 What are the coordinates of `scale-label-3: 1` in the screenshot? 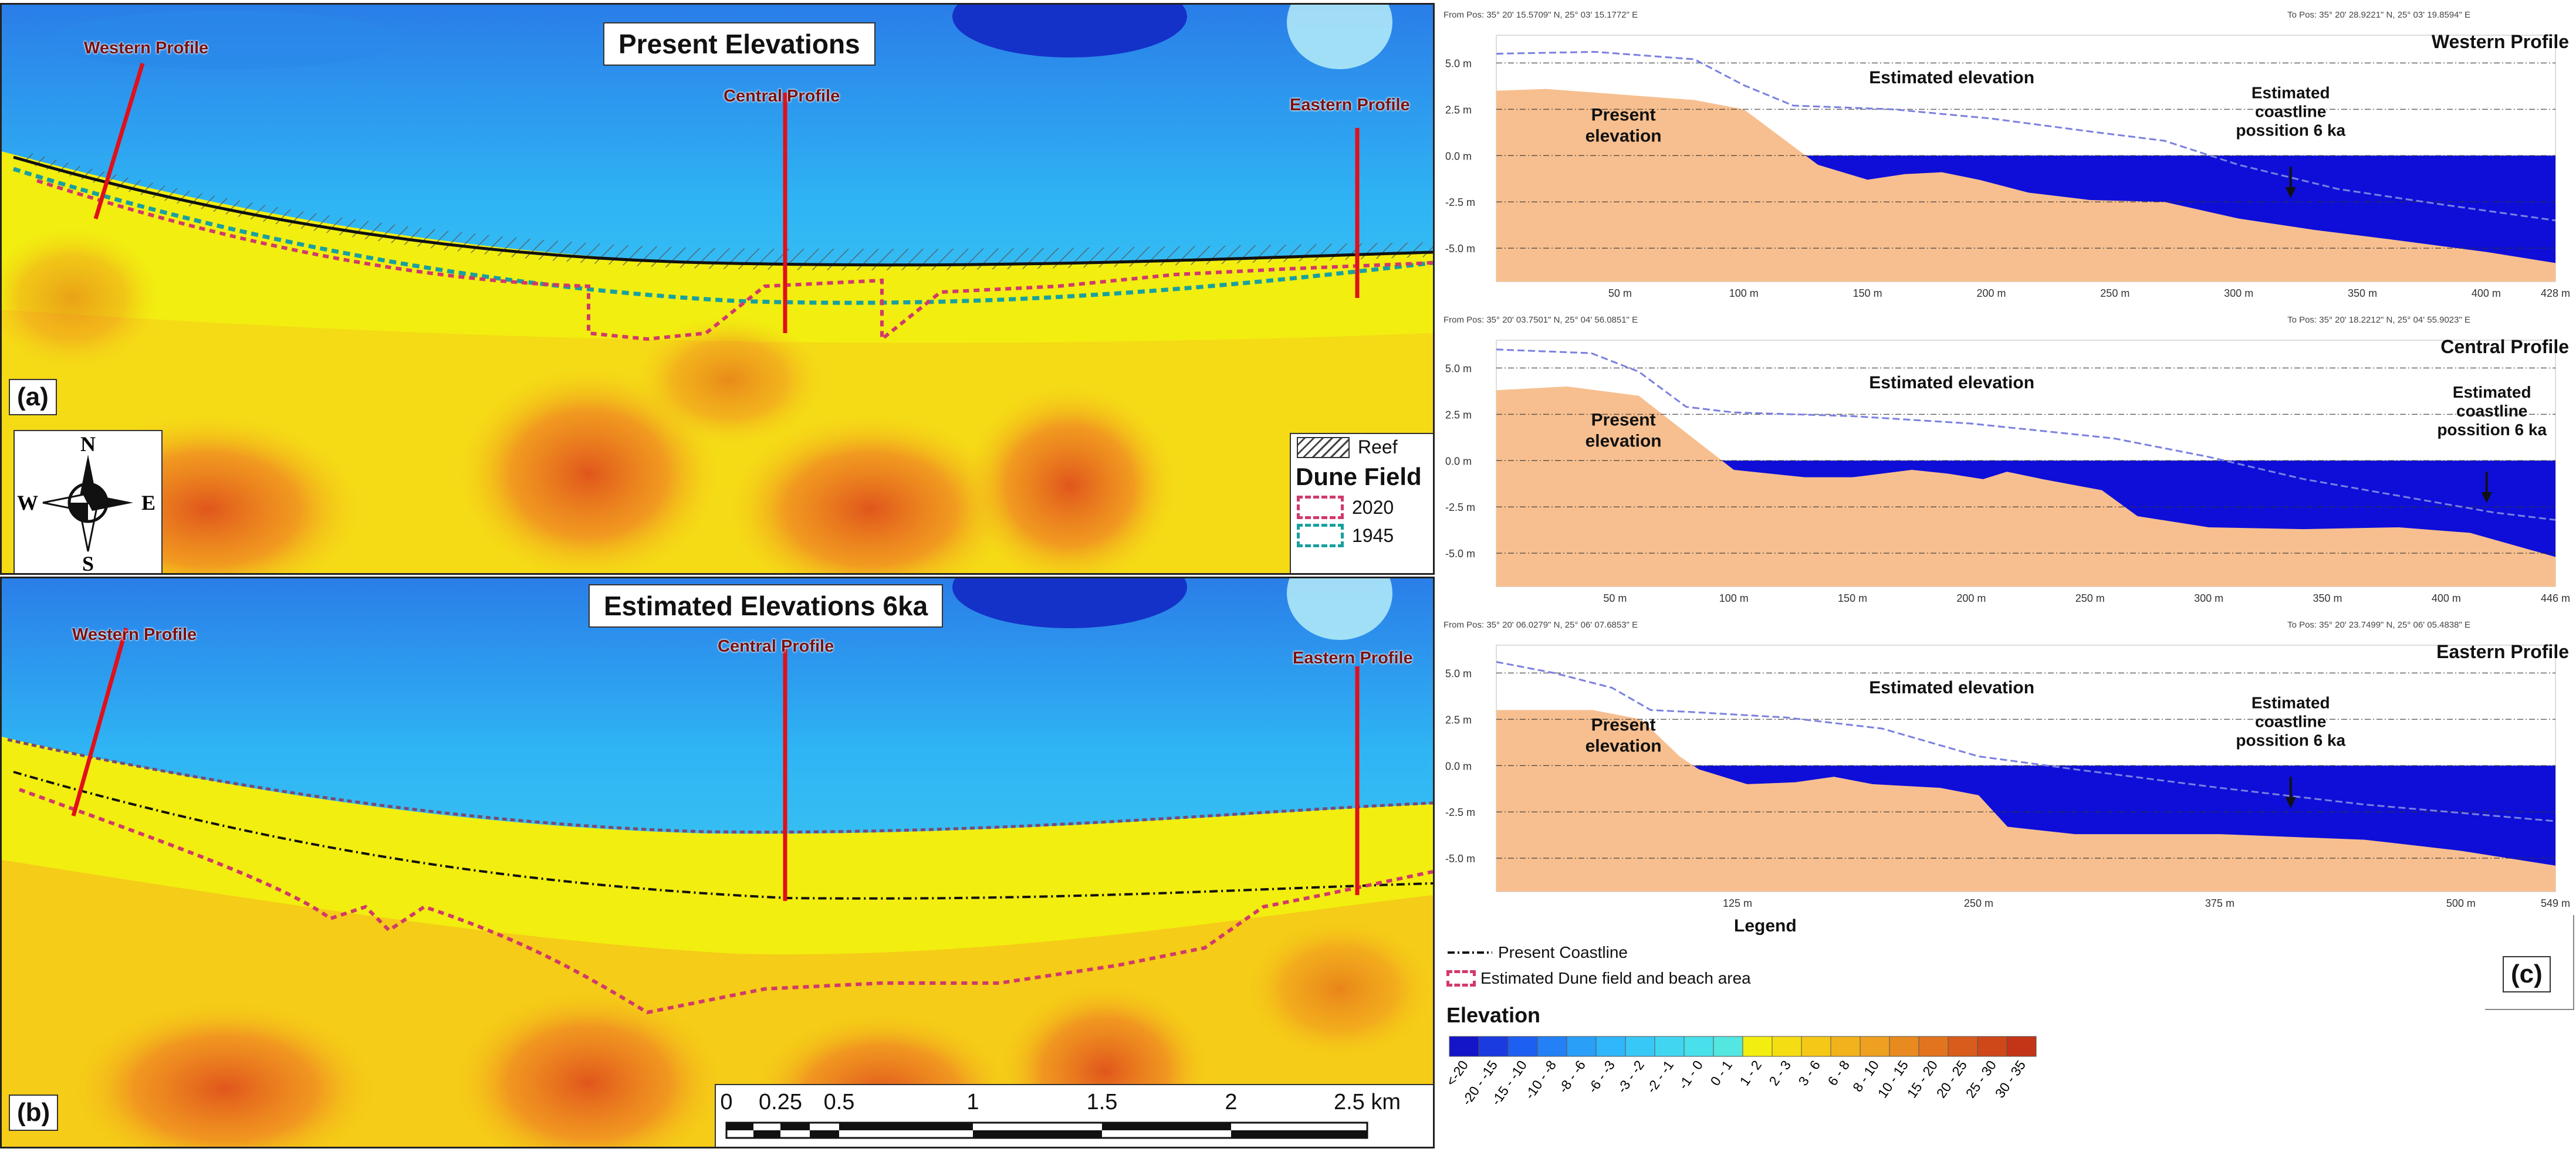 It's located at (972, 1102).